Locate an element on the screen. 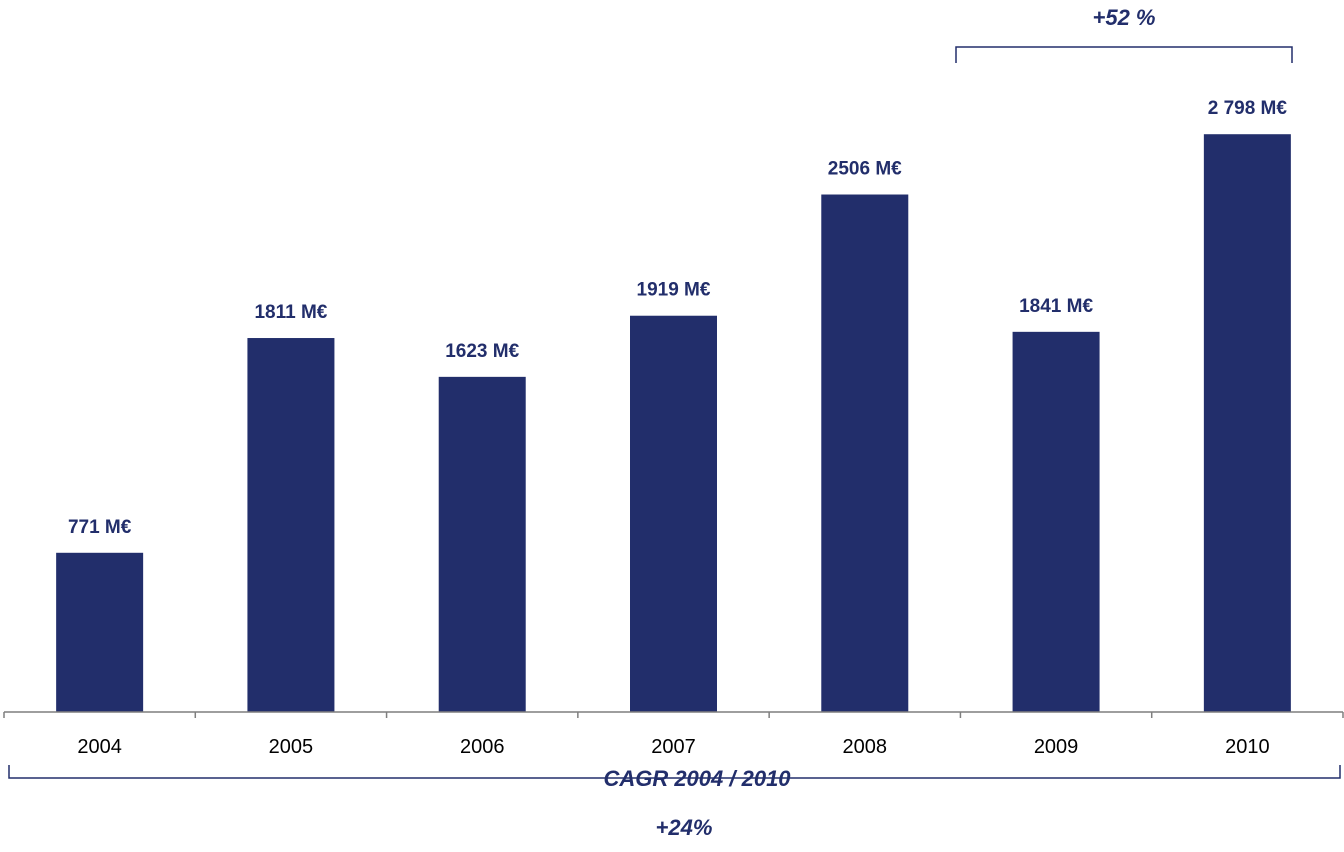  bar-2010 is located at coordinates (1247, 423).